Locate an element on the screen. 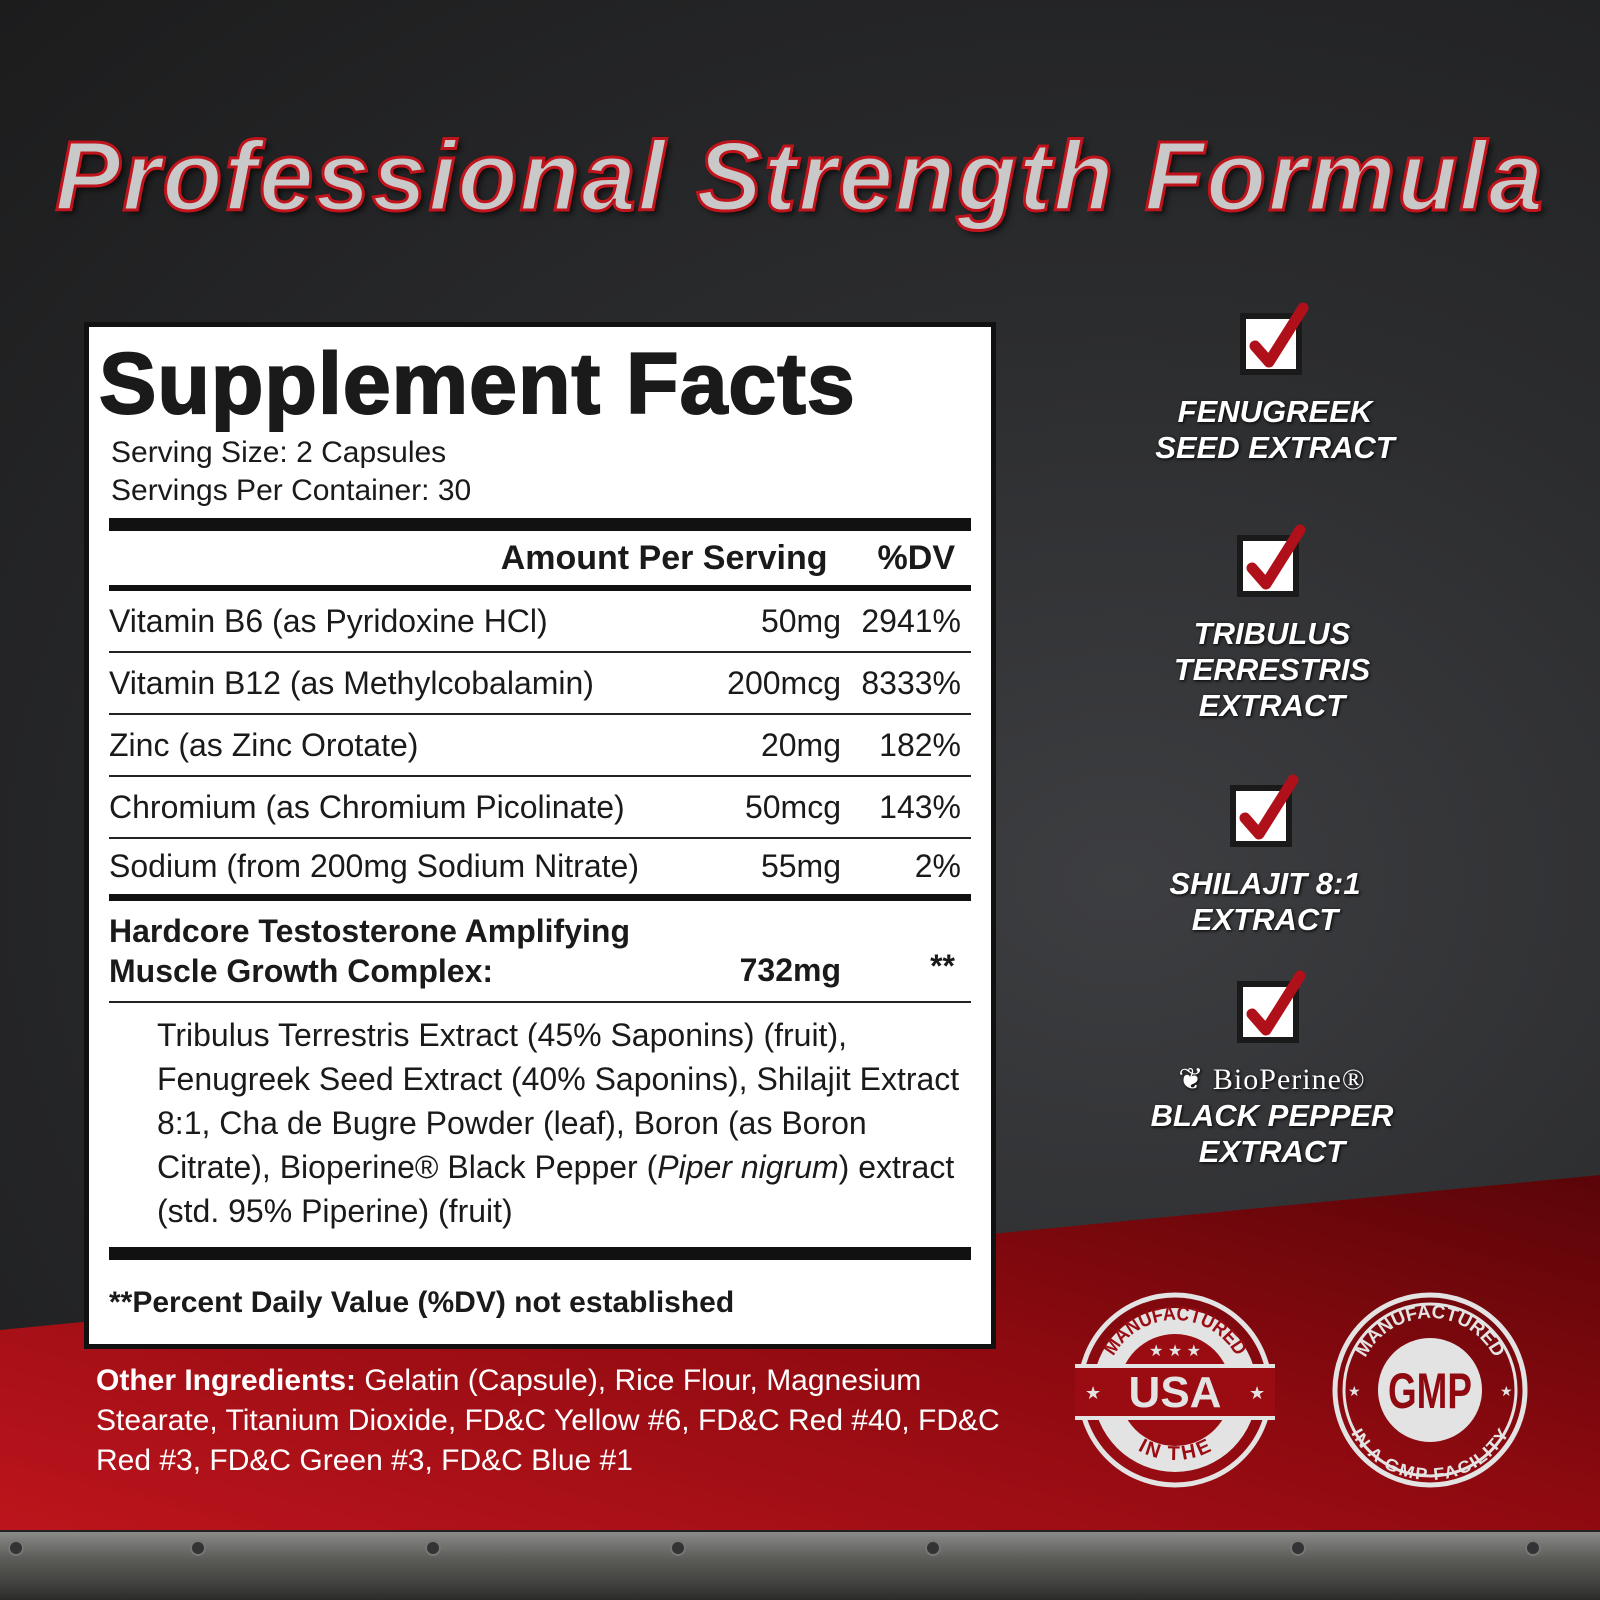  feature-bioperine: ❦ BioPerine® BLACK PEPPER EXTRACT is located at coordinates (1272, 1069).